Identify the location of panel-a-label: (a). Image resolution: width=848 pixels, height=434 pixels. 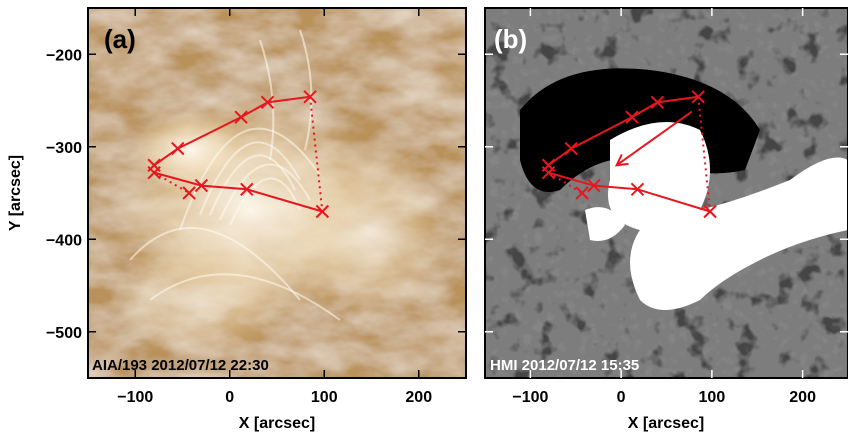
(120, 39).